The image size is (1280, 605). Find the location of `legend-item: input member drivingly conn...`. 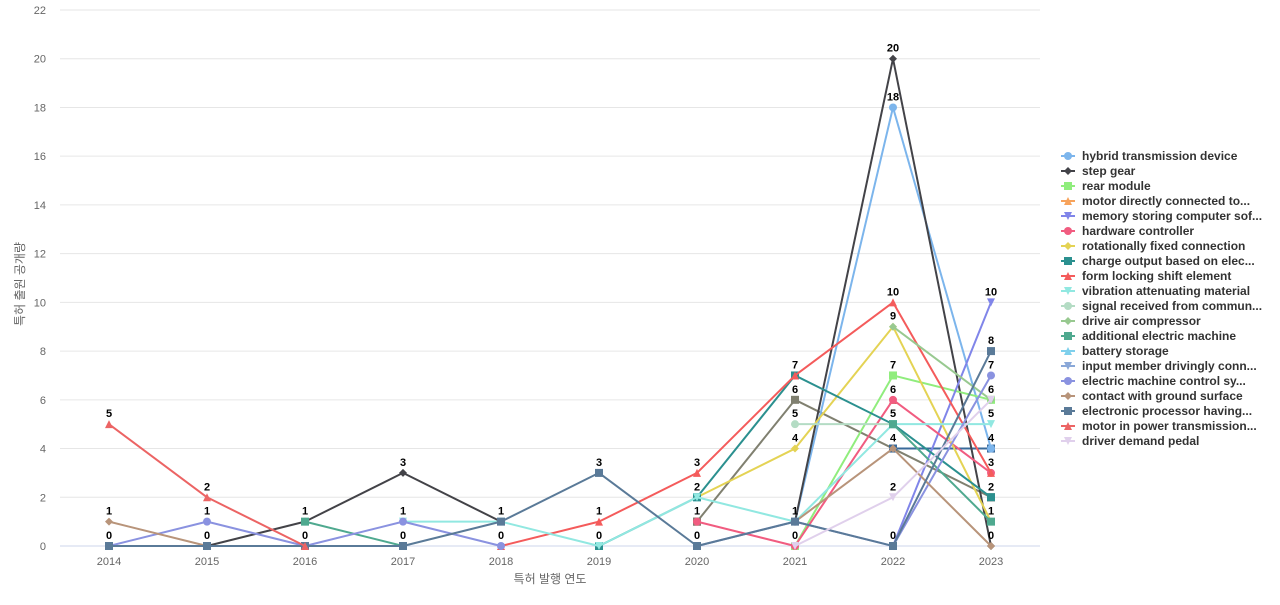

legend-item: input member drivingly conn... is located at coordinates (1159, 366).